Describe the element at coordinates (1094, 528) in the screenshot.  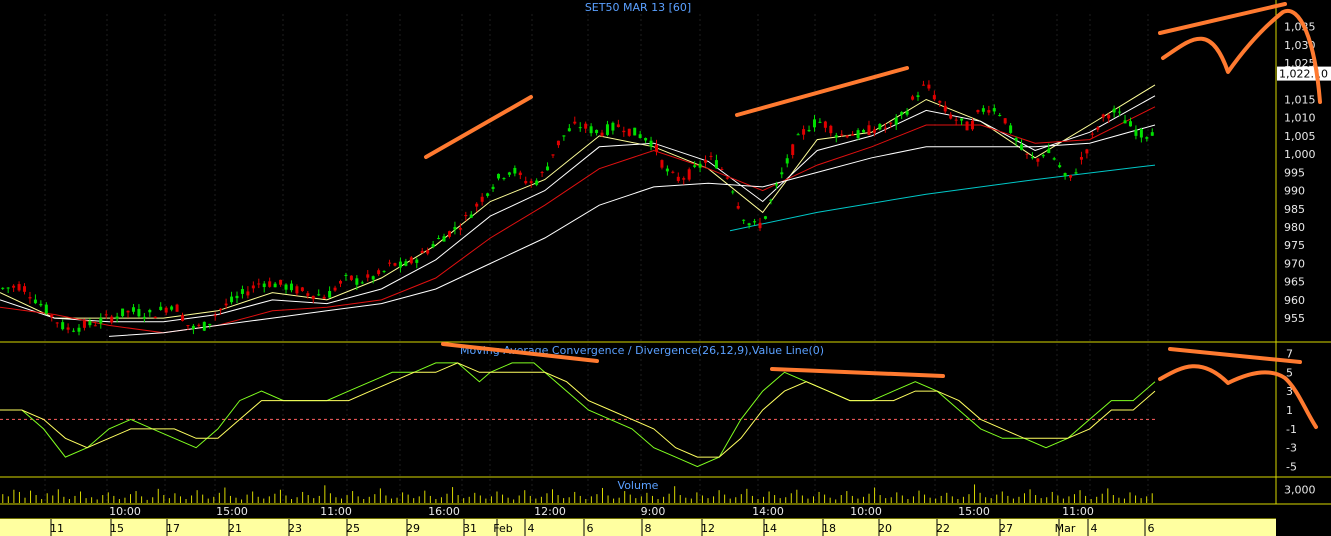
I see `time-label-lower: 4` at that location.